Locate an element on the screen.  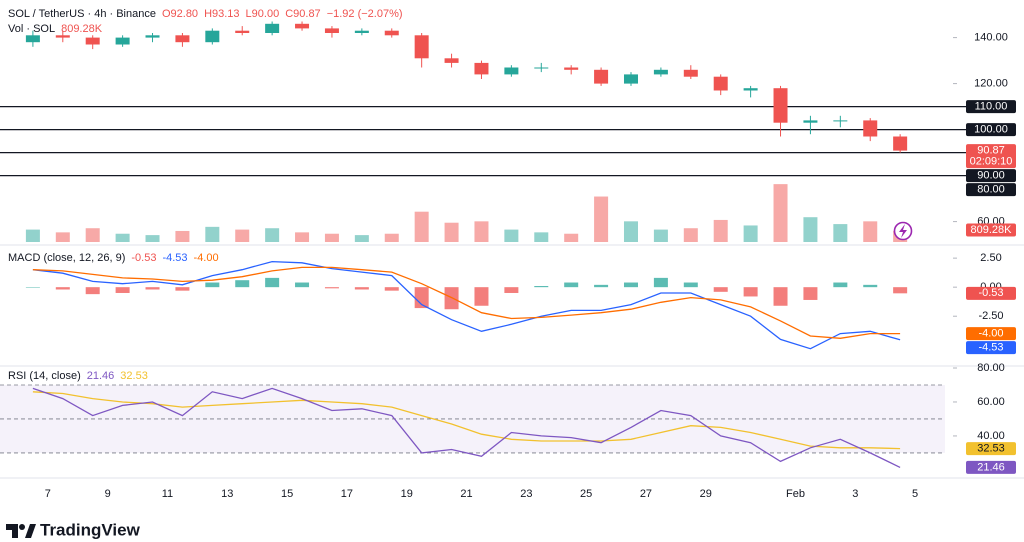
alert-bolt is located at coordinates (903, 231).